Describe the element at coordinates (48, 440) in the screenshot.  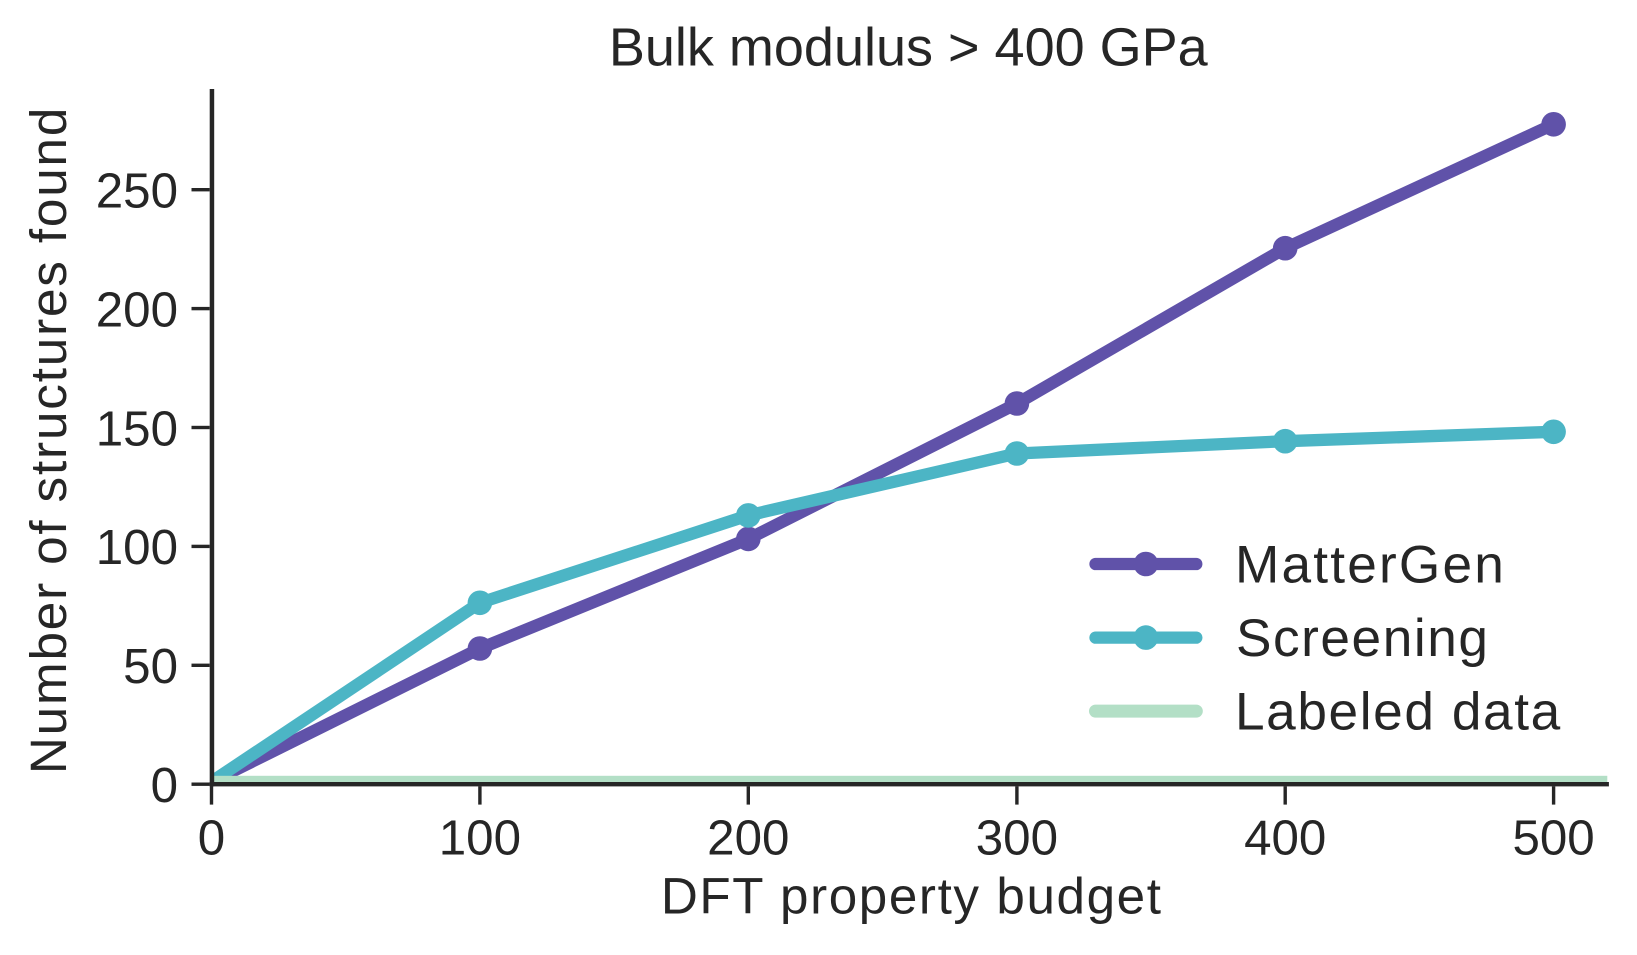
I see `svg-text: Number of structures found` at that location.